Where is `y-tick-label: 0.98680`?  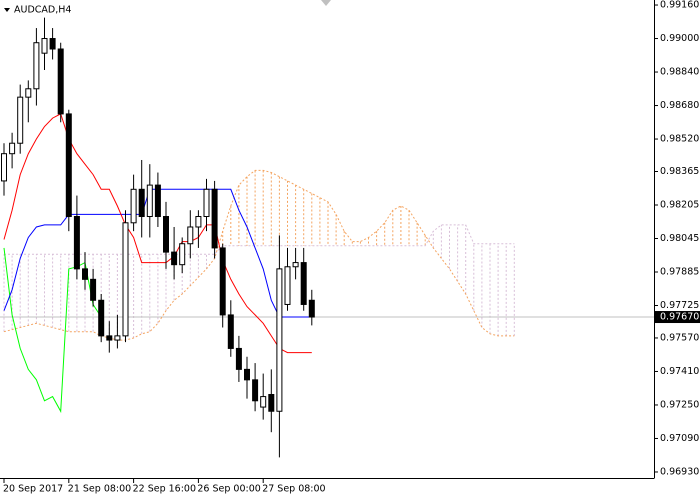 y-tick-label: 0.98680 is located at coordinates (679, 105).